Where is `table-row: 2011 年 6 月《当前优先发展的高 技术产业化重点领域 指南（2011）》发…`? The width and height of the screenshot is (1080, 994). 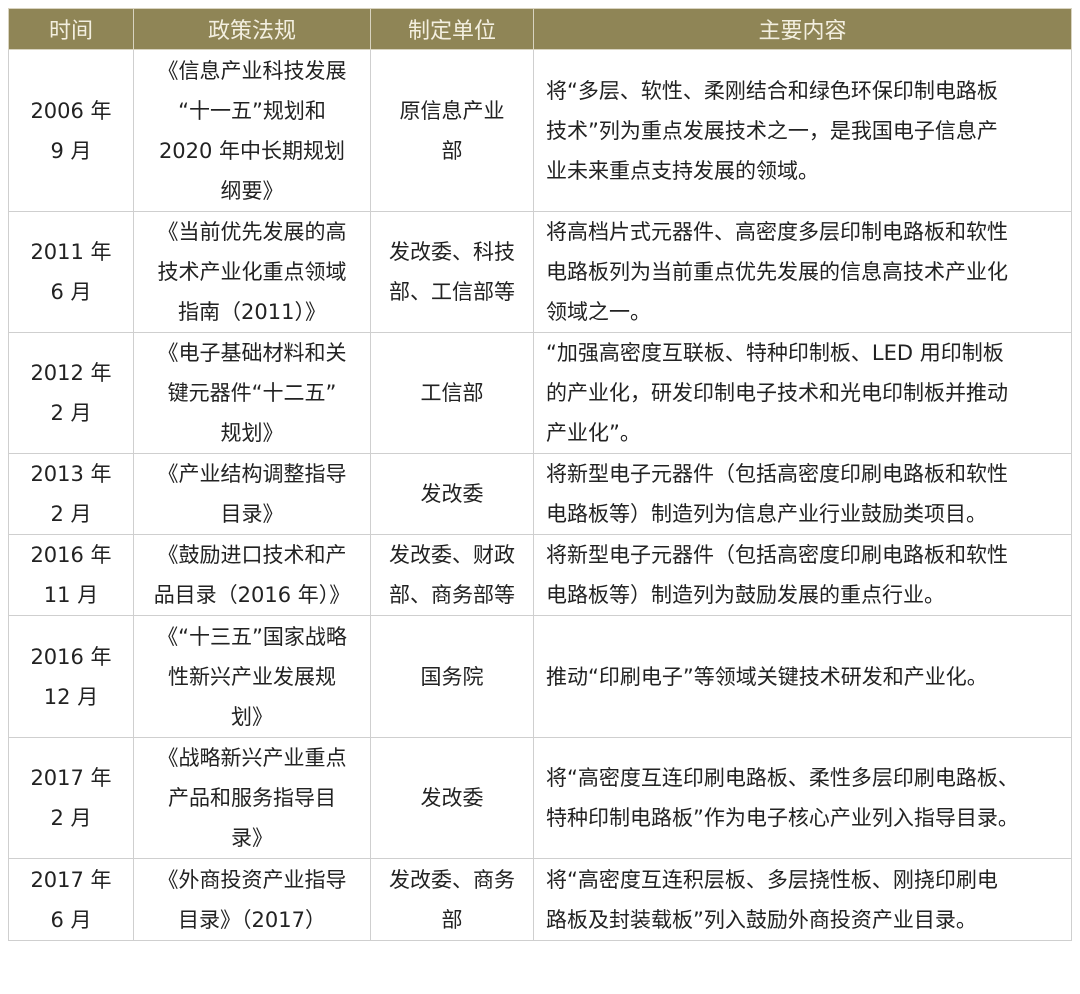 table-row: 2011 年 6 月《当前优先发展的高 技术产业化重点领域 指南（2011）》发… is located at coordinates (540, 272).